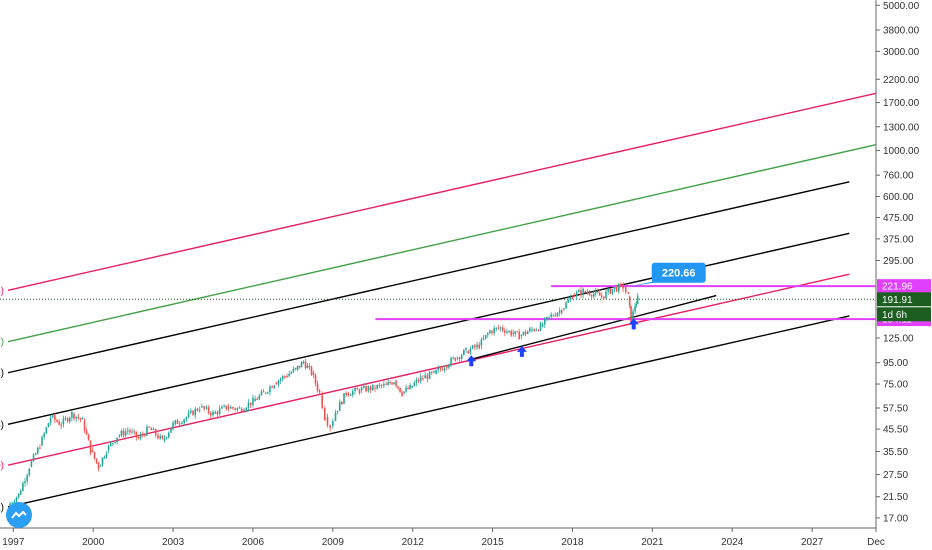 The image size is (932, 550). I want to click on y-tick-label: 57.50, so click(895, 409).